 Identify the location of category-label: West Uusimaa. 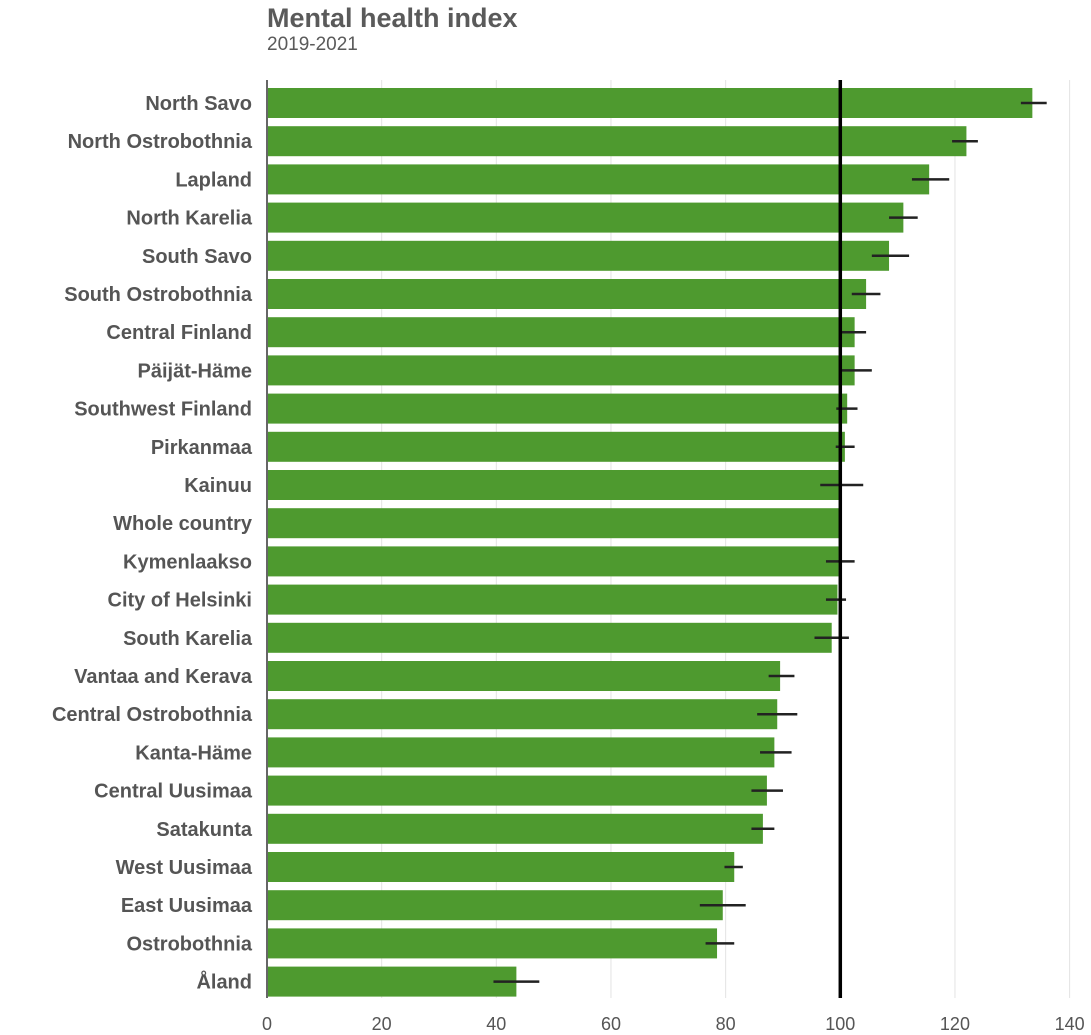
(184, 868).